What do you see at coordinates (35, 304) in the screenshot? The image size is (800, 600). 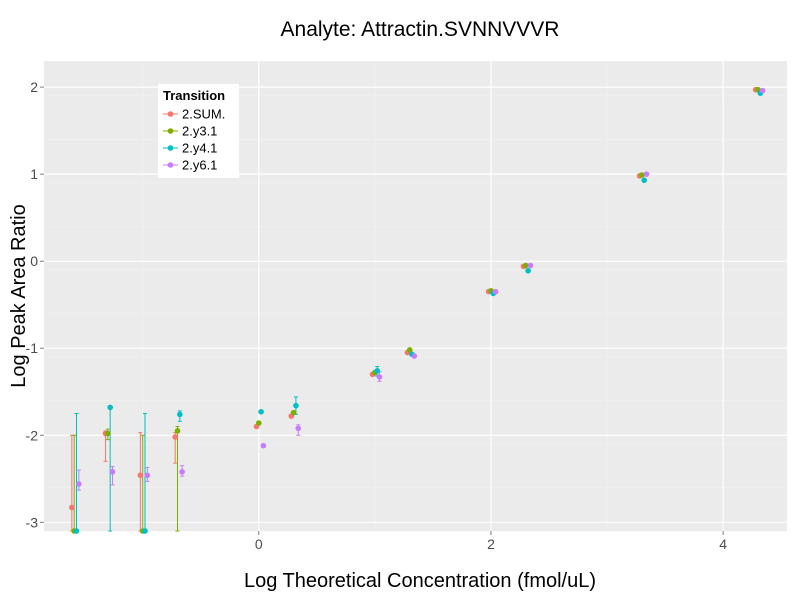 I see `y-axis-ticks: -3 -2 -1 0 1 2` at bounding box center [35, 304].